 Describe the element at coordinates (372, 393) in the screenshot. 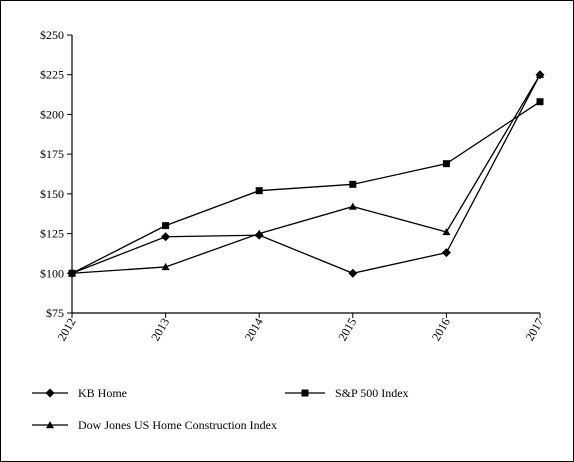

I see `legend-label: S&P 500 Index` at that location.